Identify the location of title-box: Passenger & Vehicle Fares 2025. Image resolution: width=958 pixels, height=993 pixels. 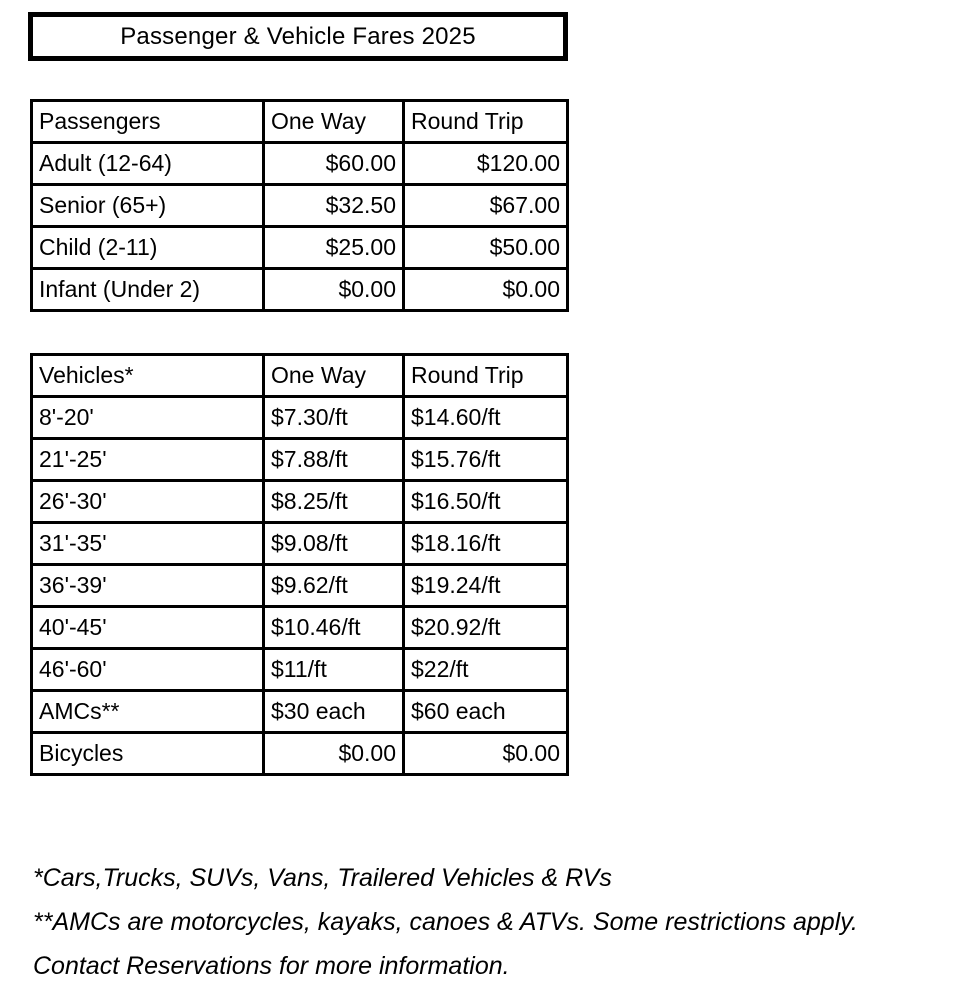
(298, 36).